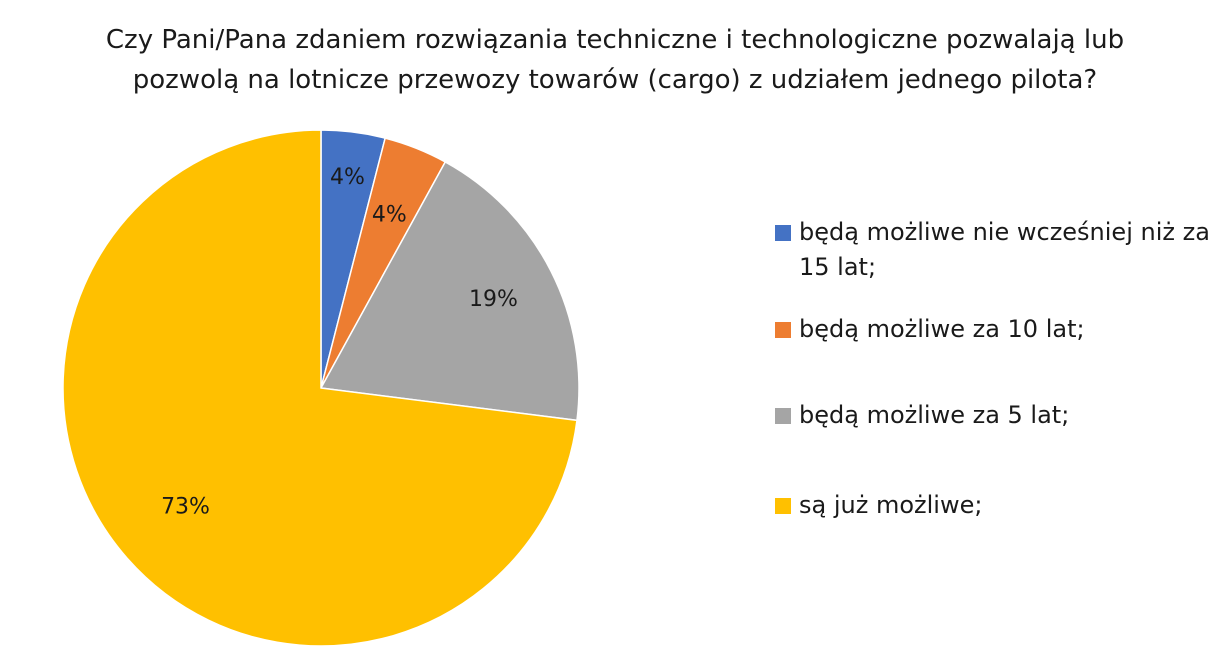  I want to click on legend-label-juz-mozliwe: są już możliwe;, so click(891, 505).